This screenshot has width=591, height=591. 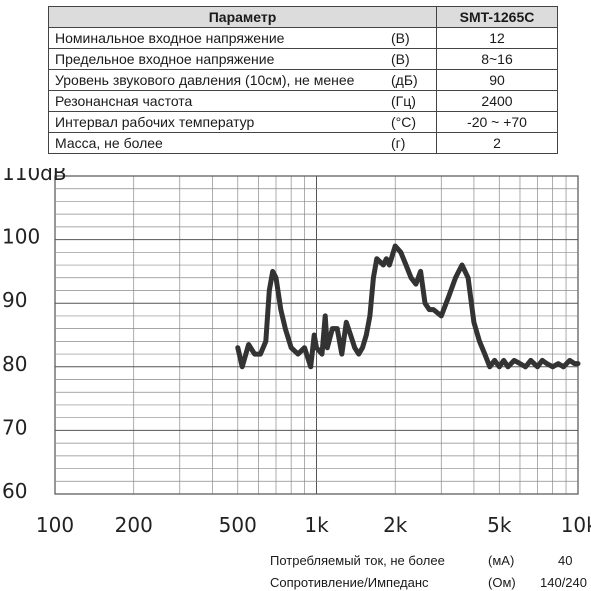 What do you see at coordinates (497, 101) in the screenshot?
I see `param-value: 2400` at bounding box center [497, 101].